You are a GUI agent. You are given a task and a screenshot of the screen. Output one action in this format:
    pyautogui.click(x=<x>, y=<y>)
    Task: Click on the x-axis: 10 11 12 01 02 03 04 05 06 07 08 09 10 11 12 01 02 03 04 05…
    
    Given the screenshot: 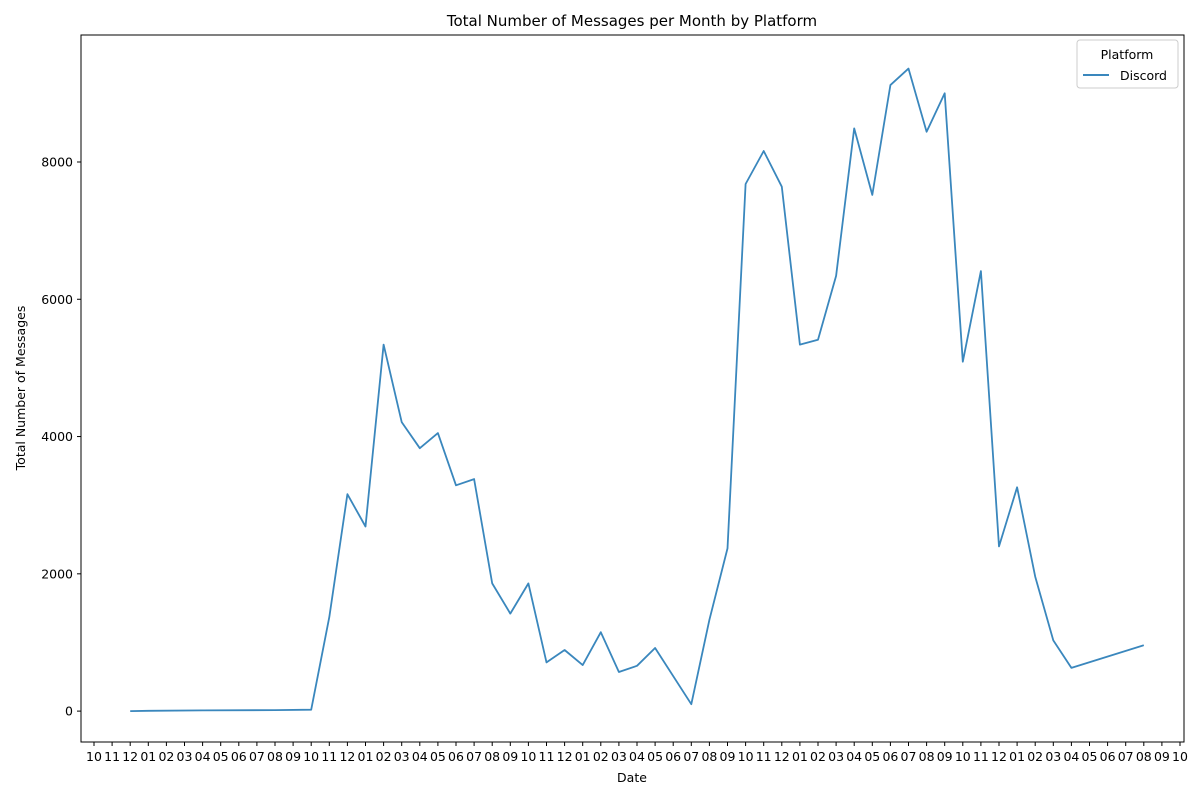 What is the action you would take?
    pyautogui.click(x=637, y=753)
    